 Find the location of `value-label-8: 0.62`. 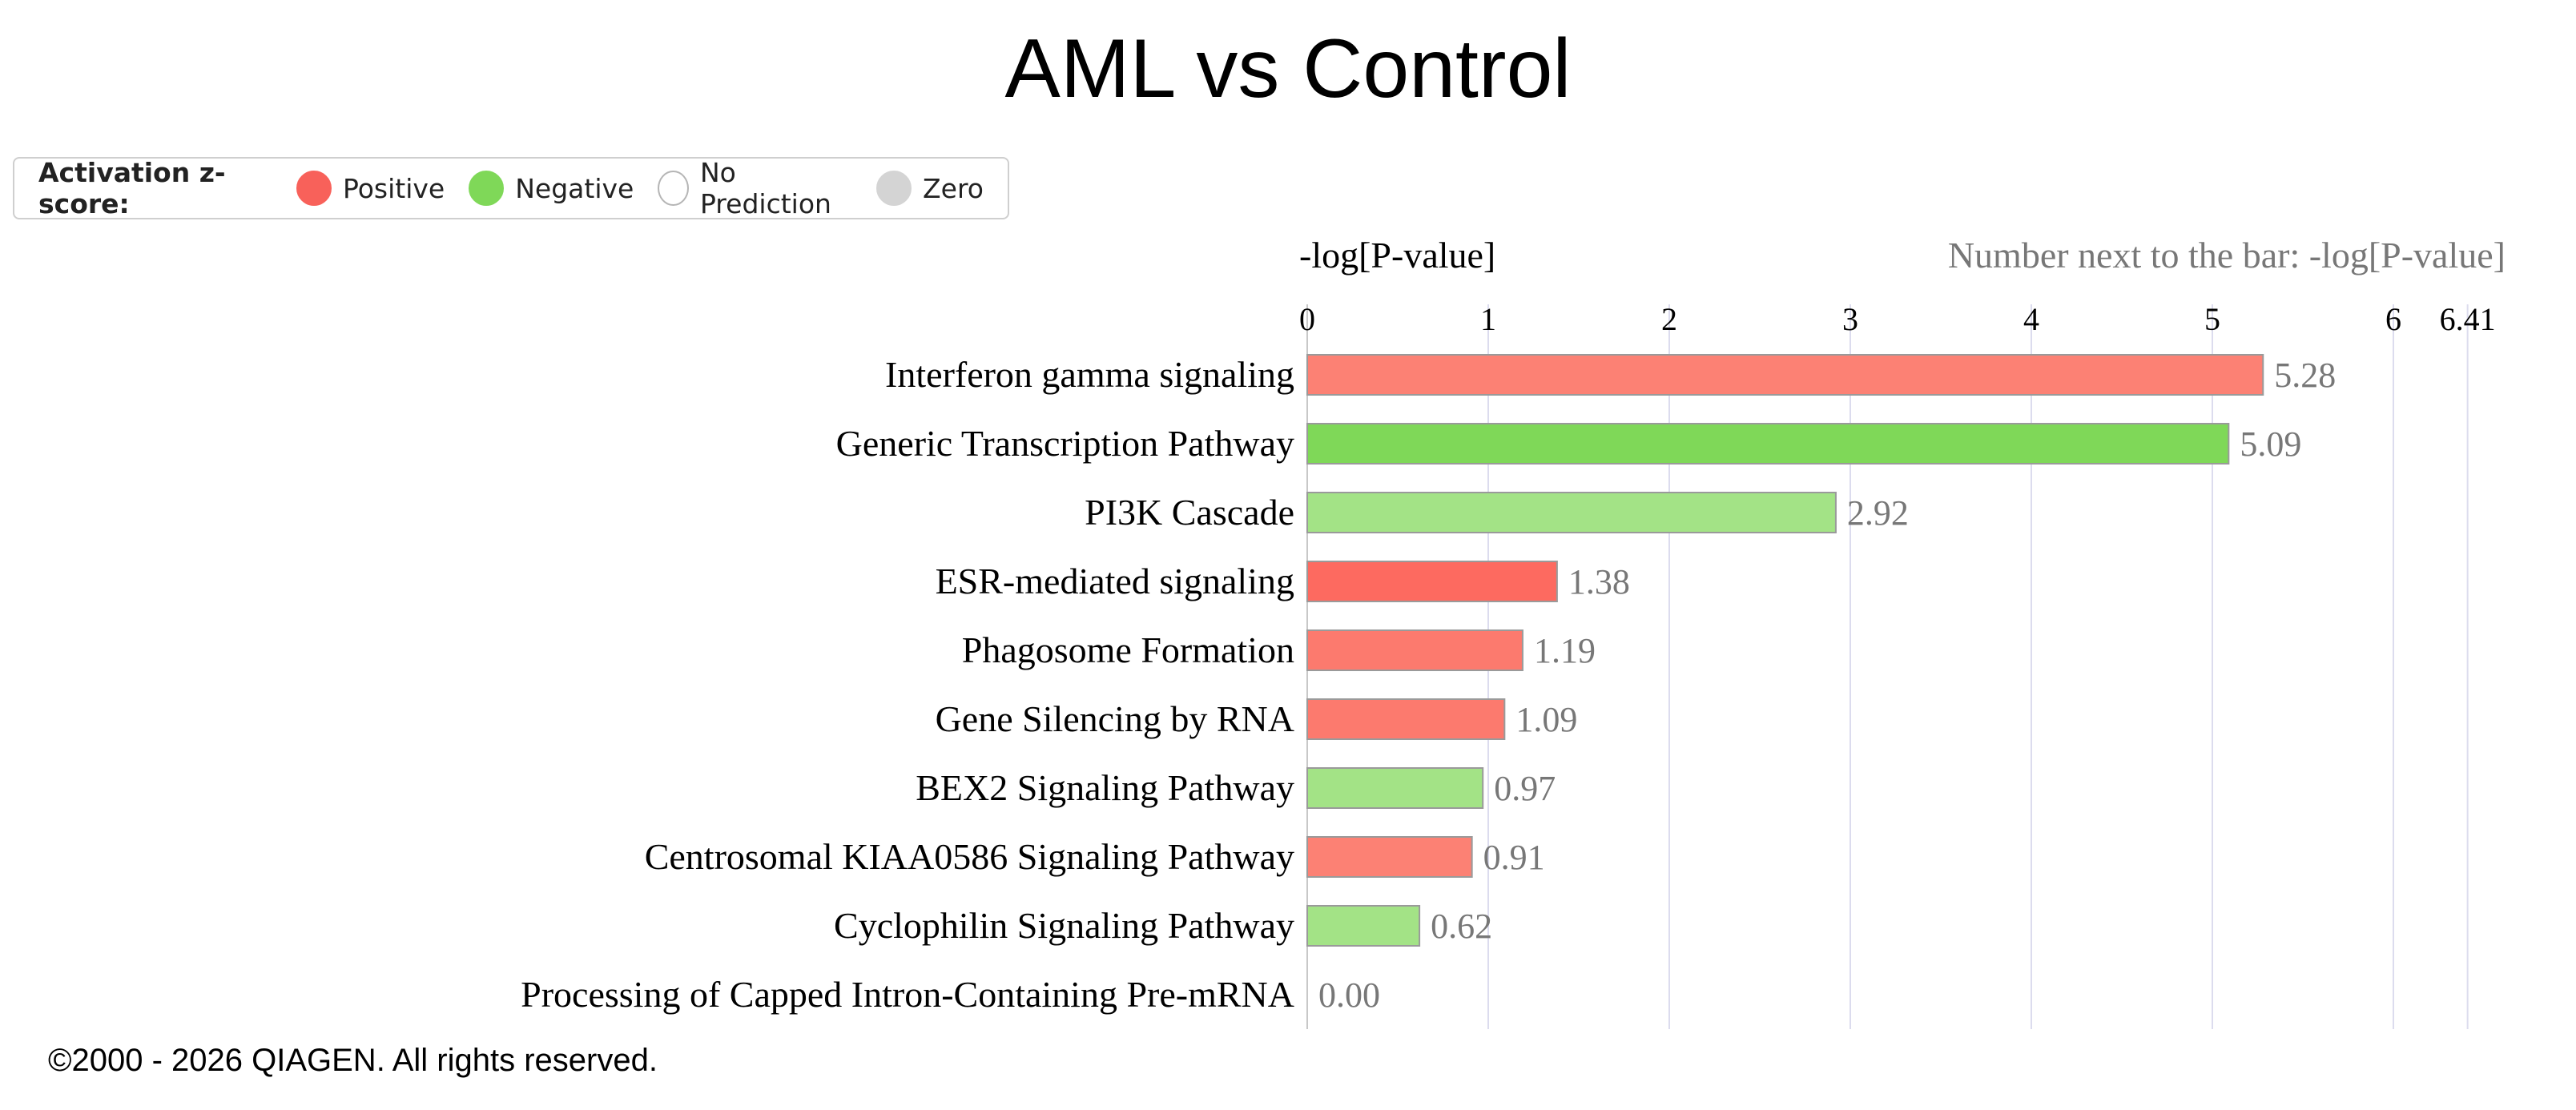

value-label-8: 0.62 is located at coordinates (1461, 926).